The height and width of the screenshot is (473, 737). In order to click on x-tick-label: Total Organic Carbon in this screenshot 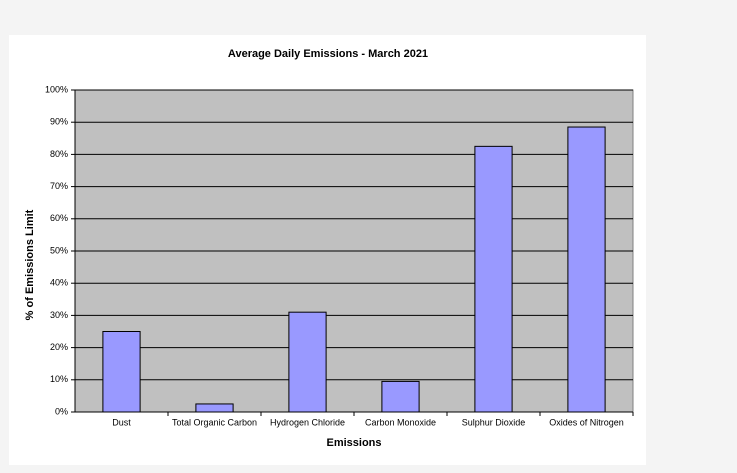, I will do `click(214, 422)`.